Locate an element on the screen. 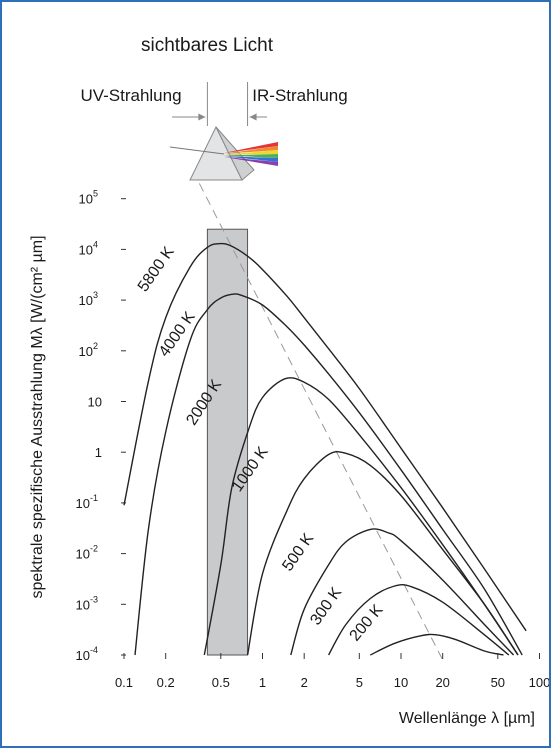  y-tick-exponent: -1 is located at coordinates (94, 498).